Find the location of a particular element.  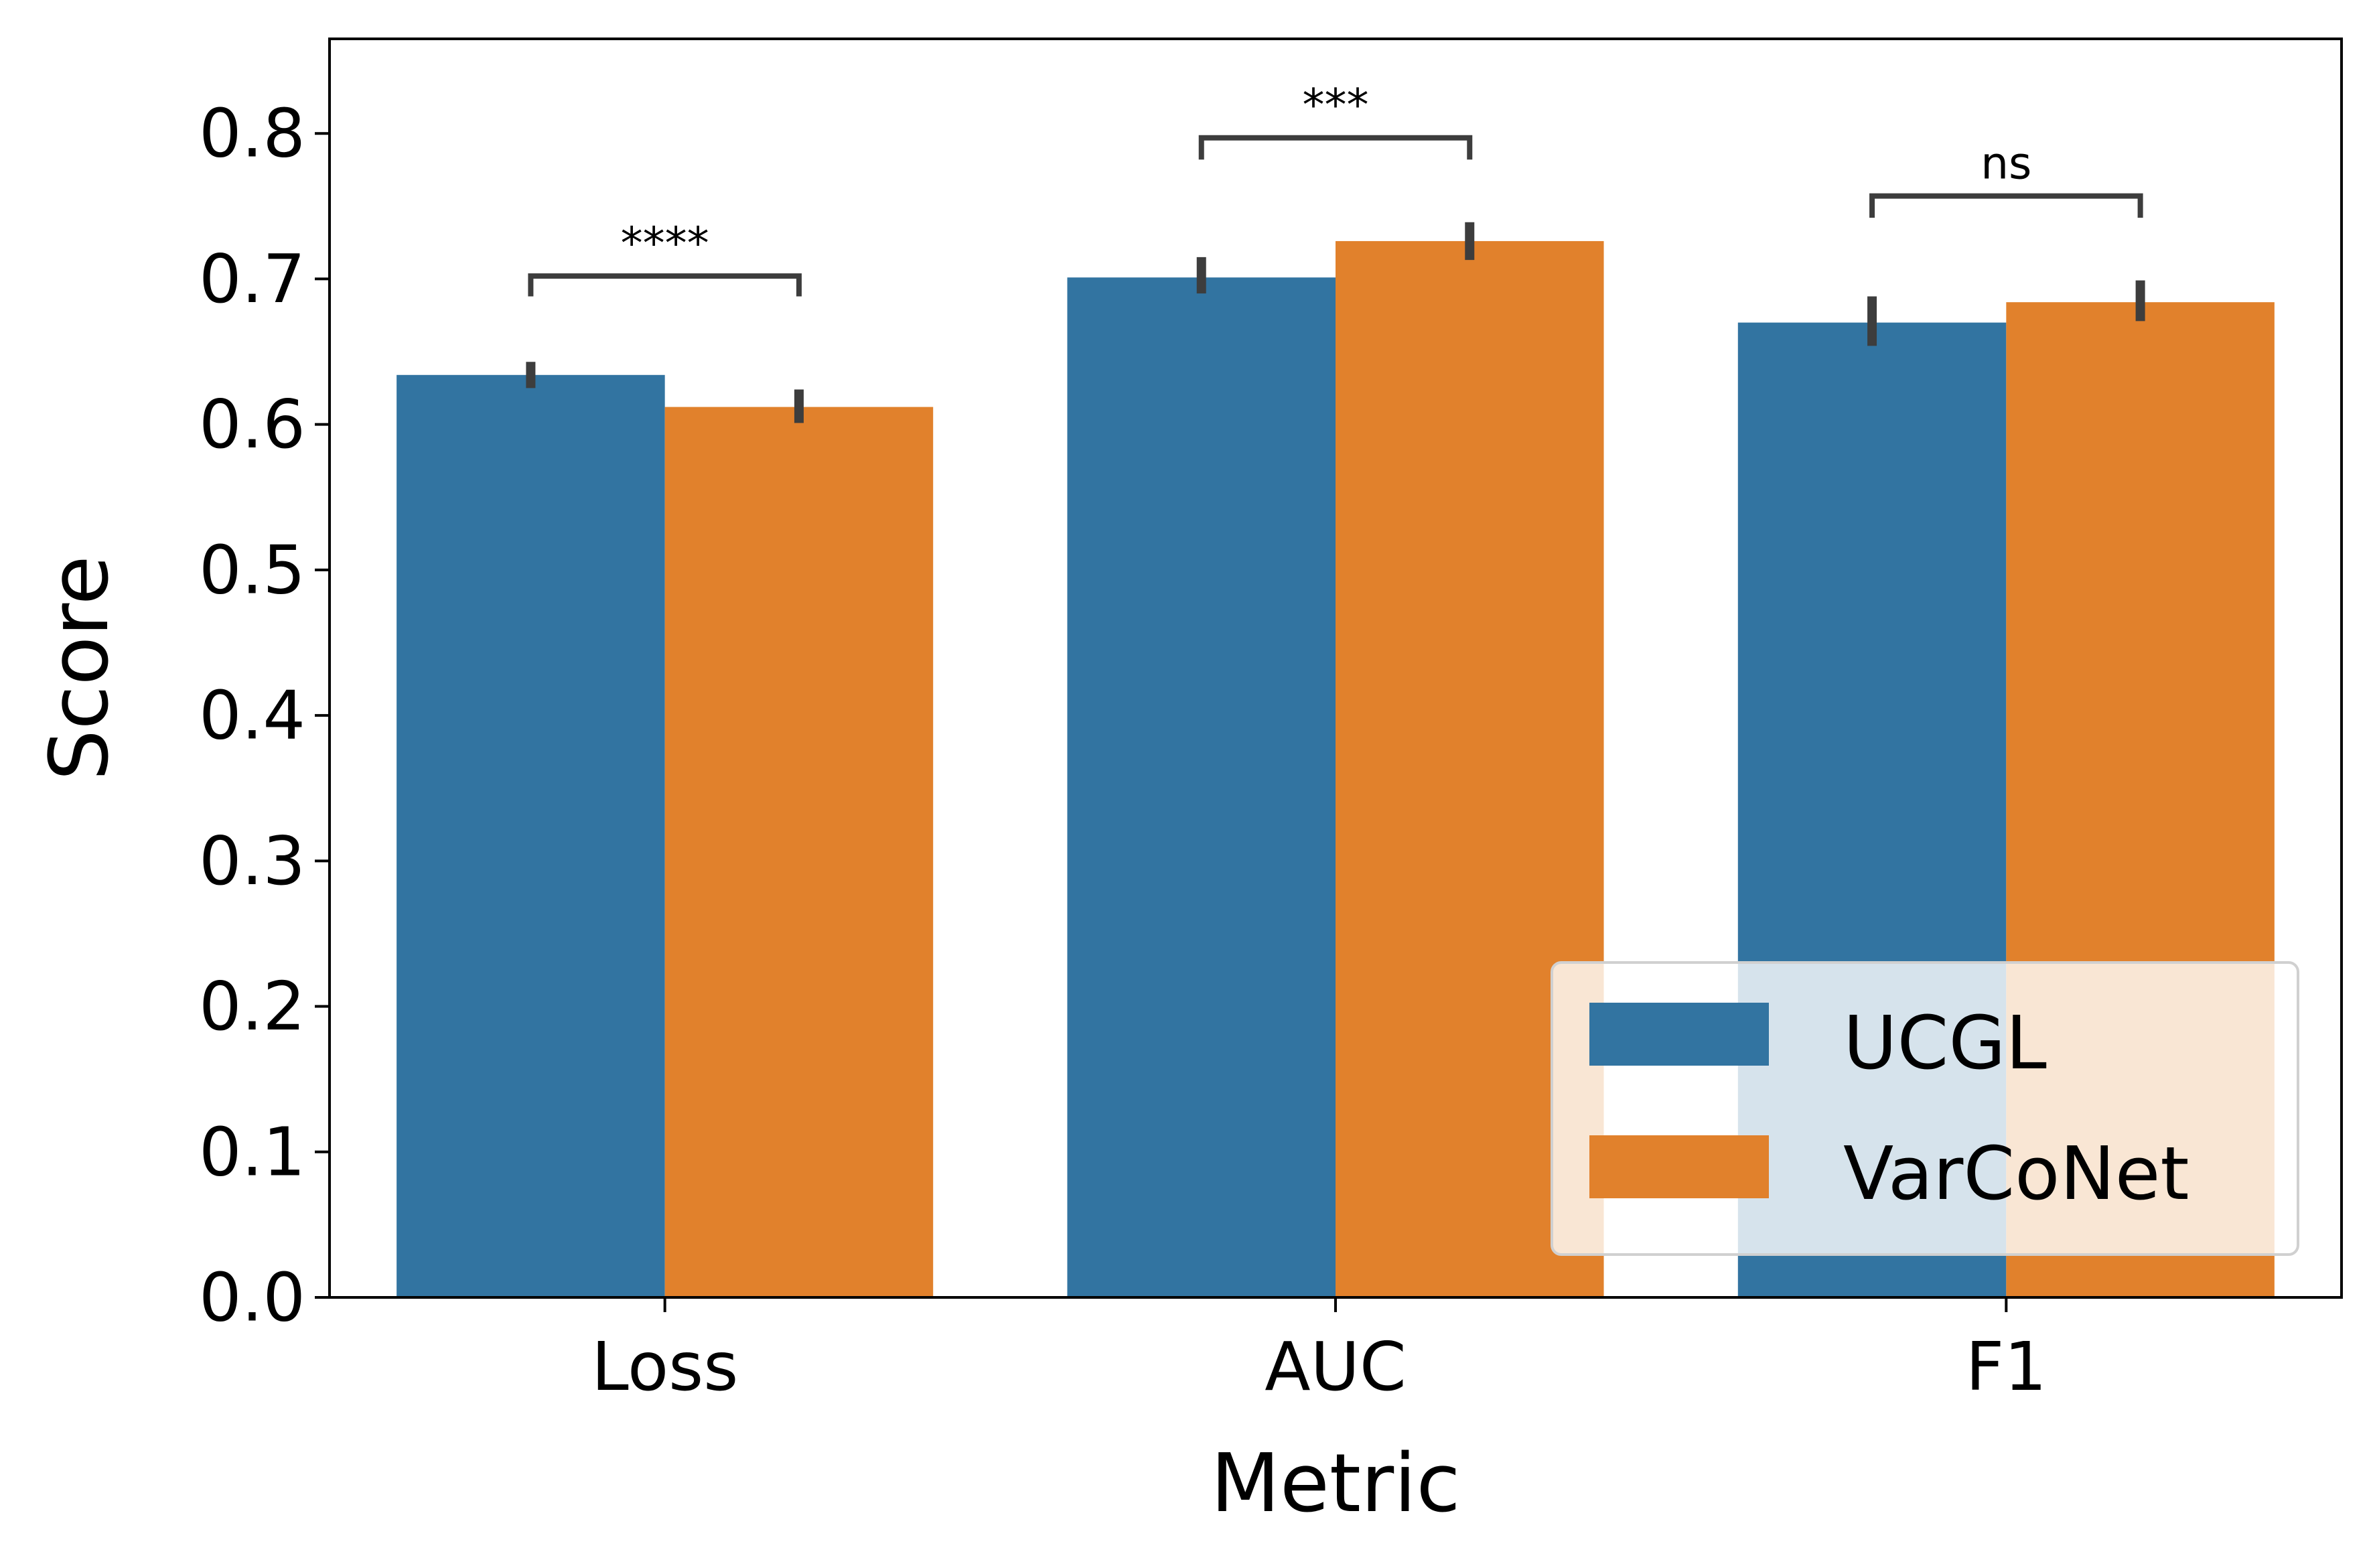

legend-swatch-varconet is located at coordinates (1679, 1166).